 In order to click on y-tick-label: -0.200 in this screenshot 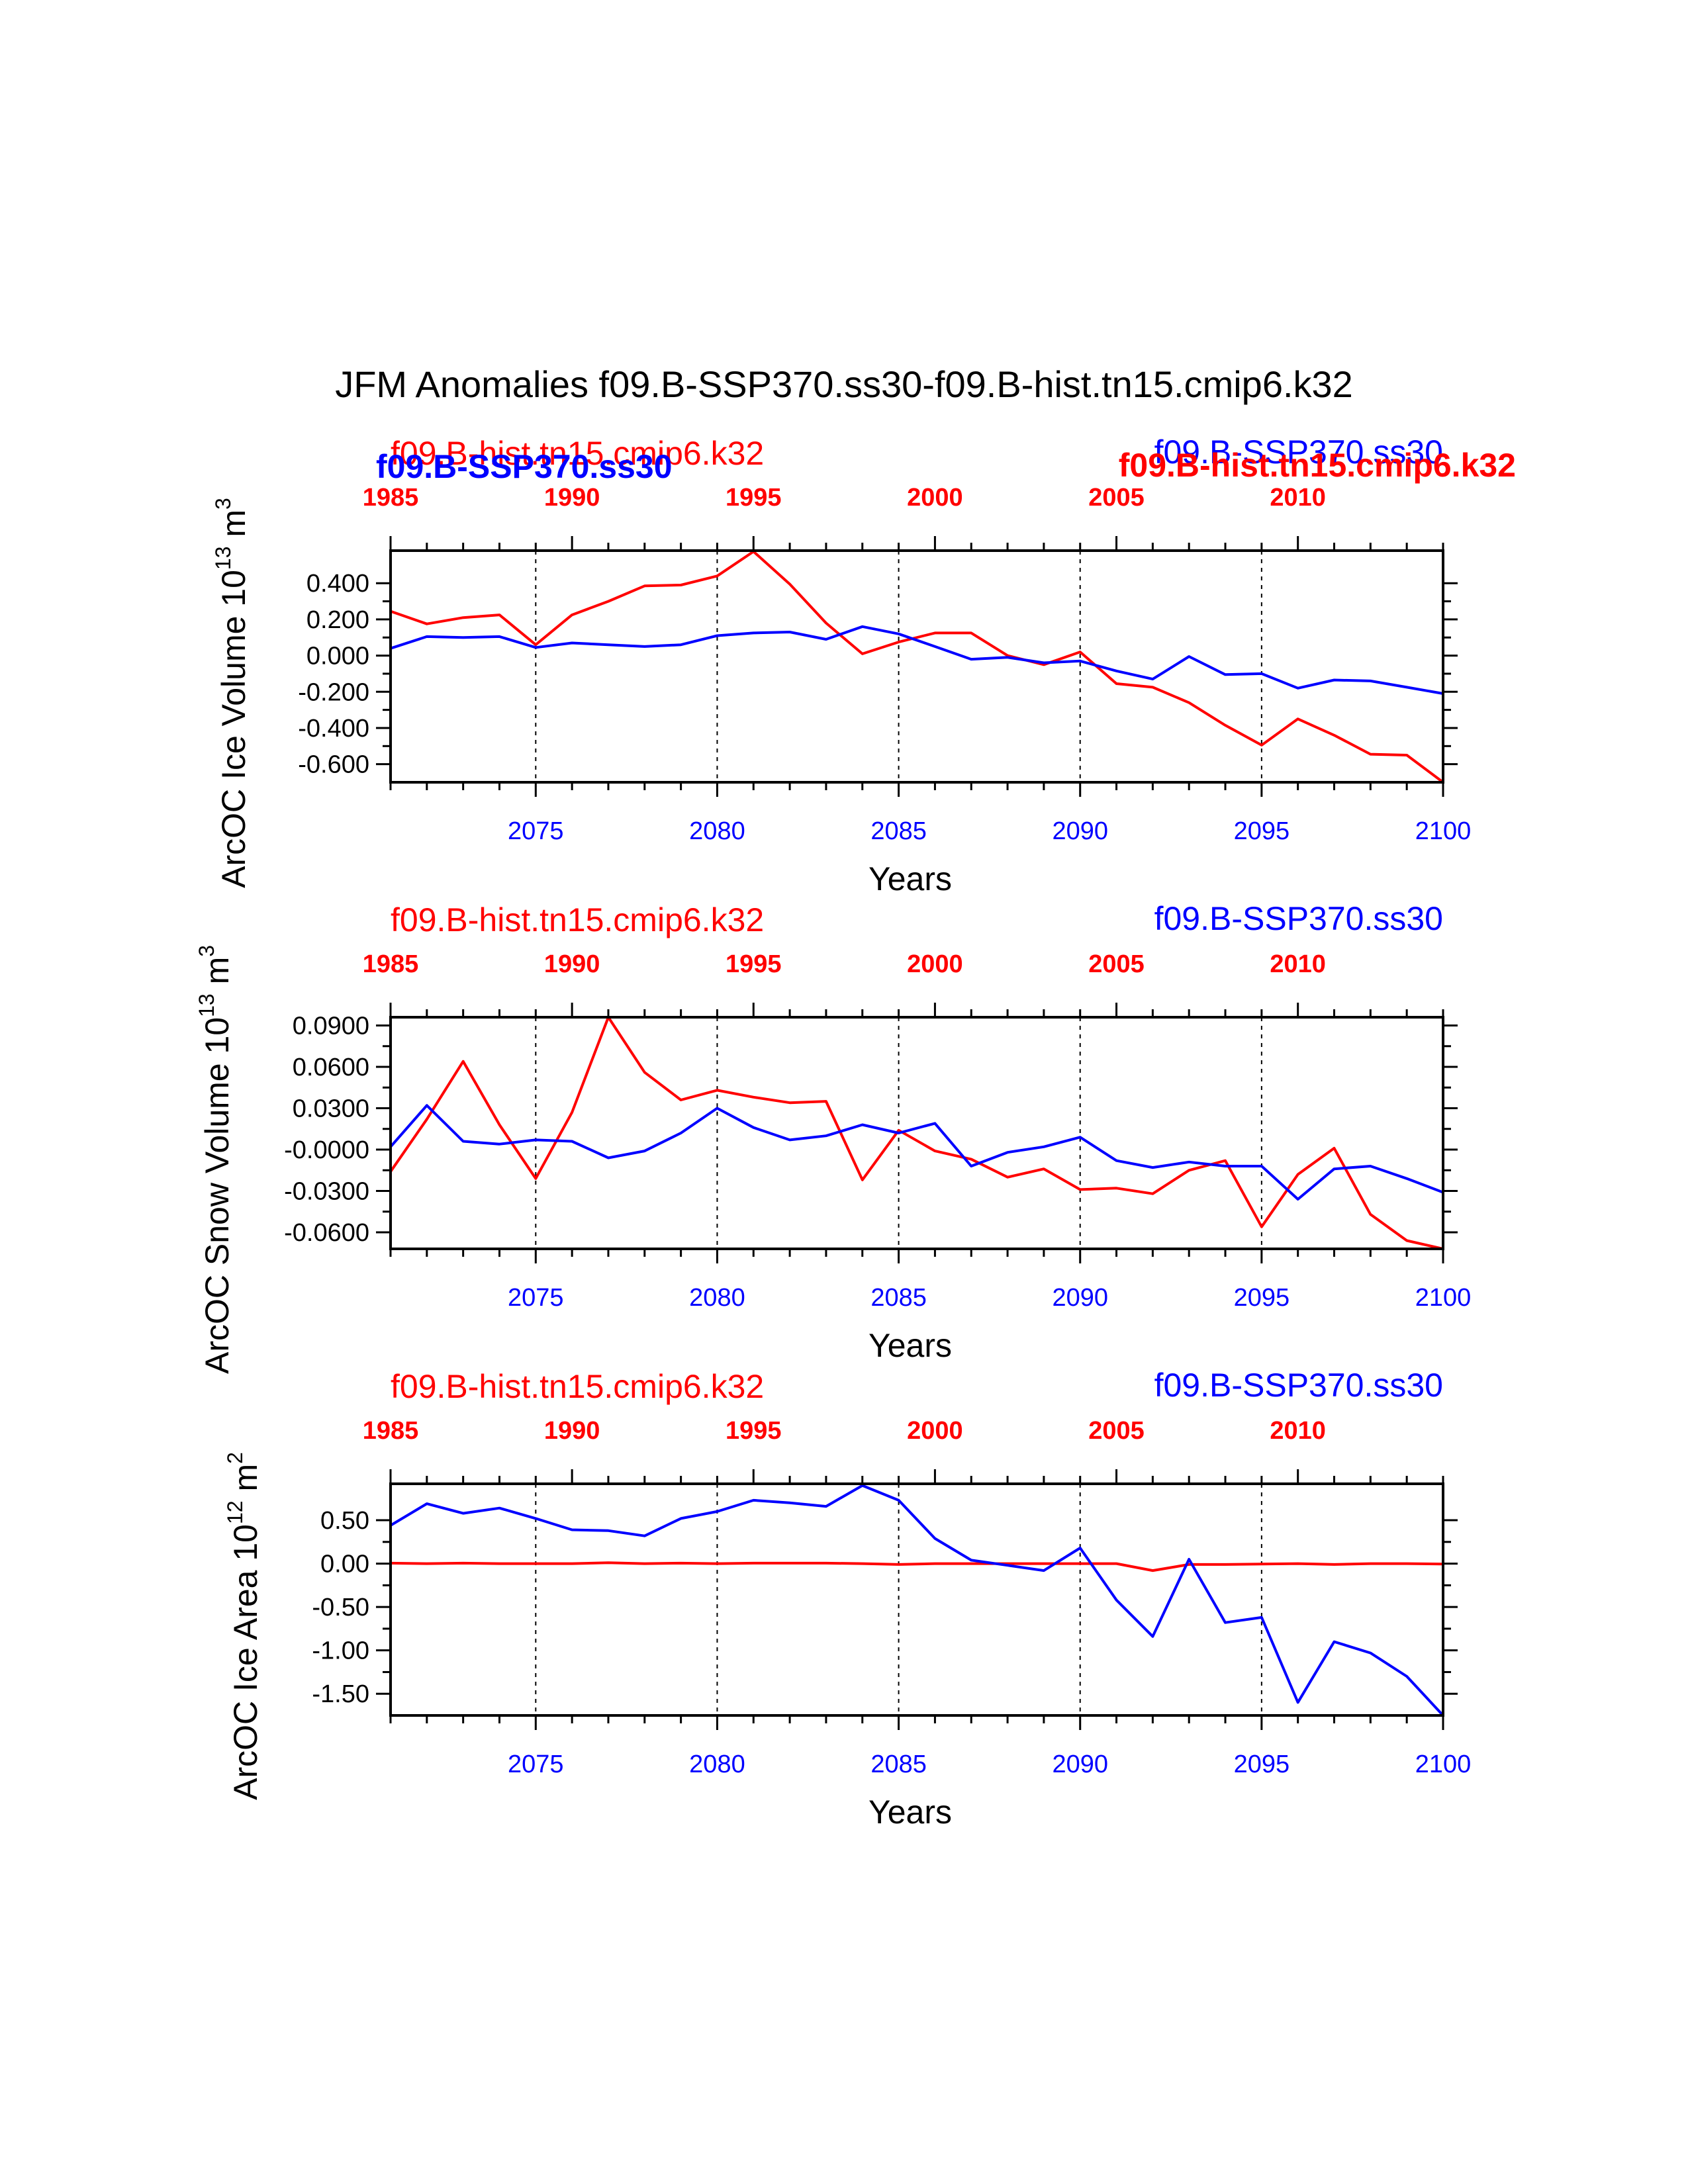, I will do `click(333, 692)`.